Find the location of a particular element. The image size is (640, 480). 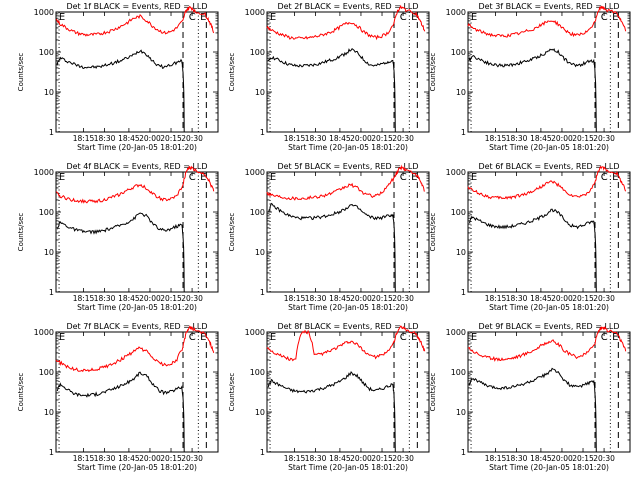

chart-title: Det 8f BLACK = Events, RED = LLD is located at coordinates (347, 326).